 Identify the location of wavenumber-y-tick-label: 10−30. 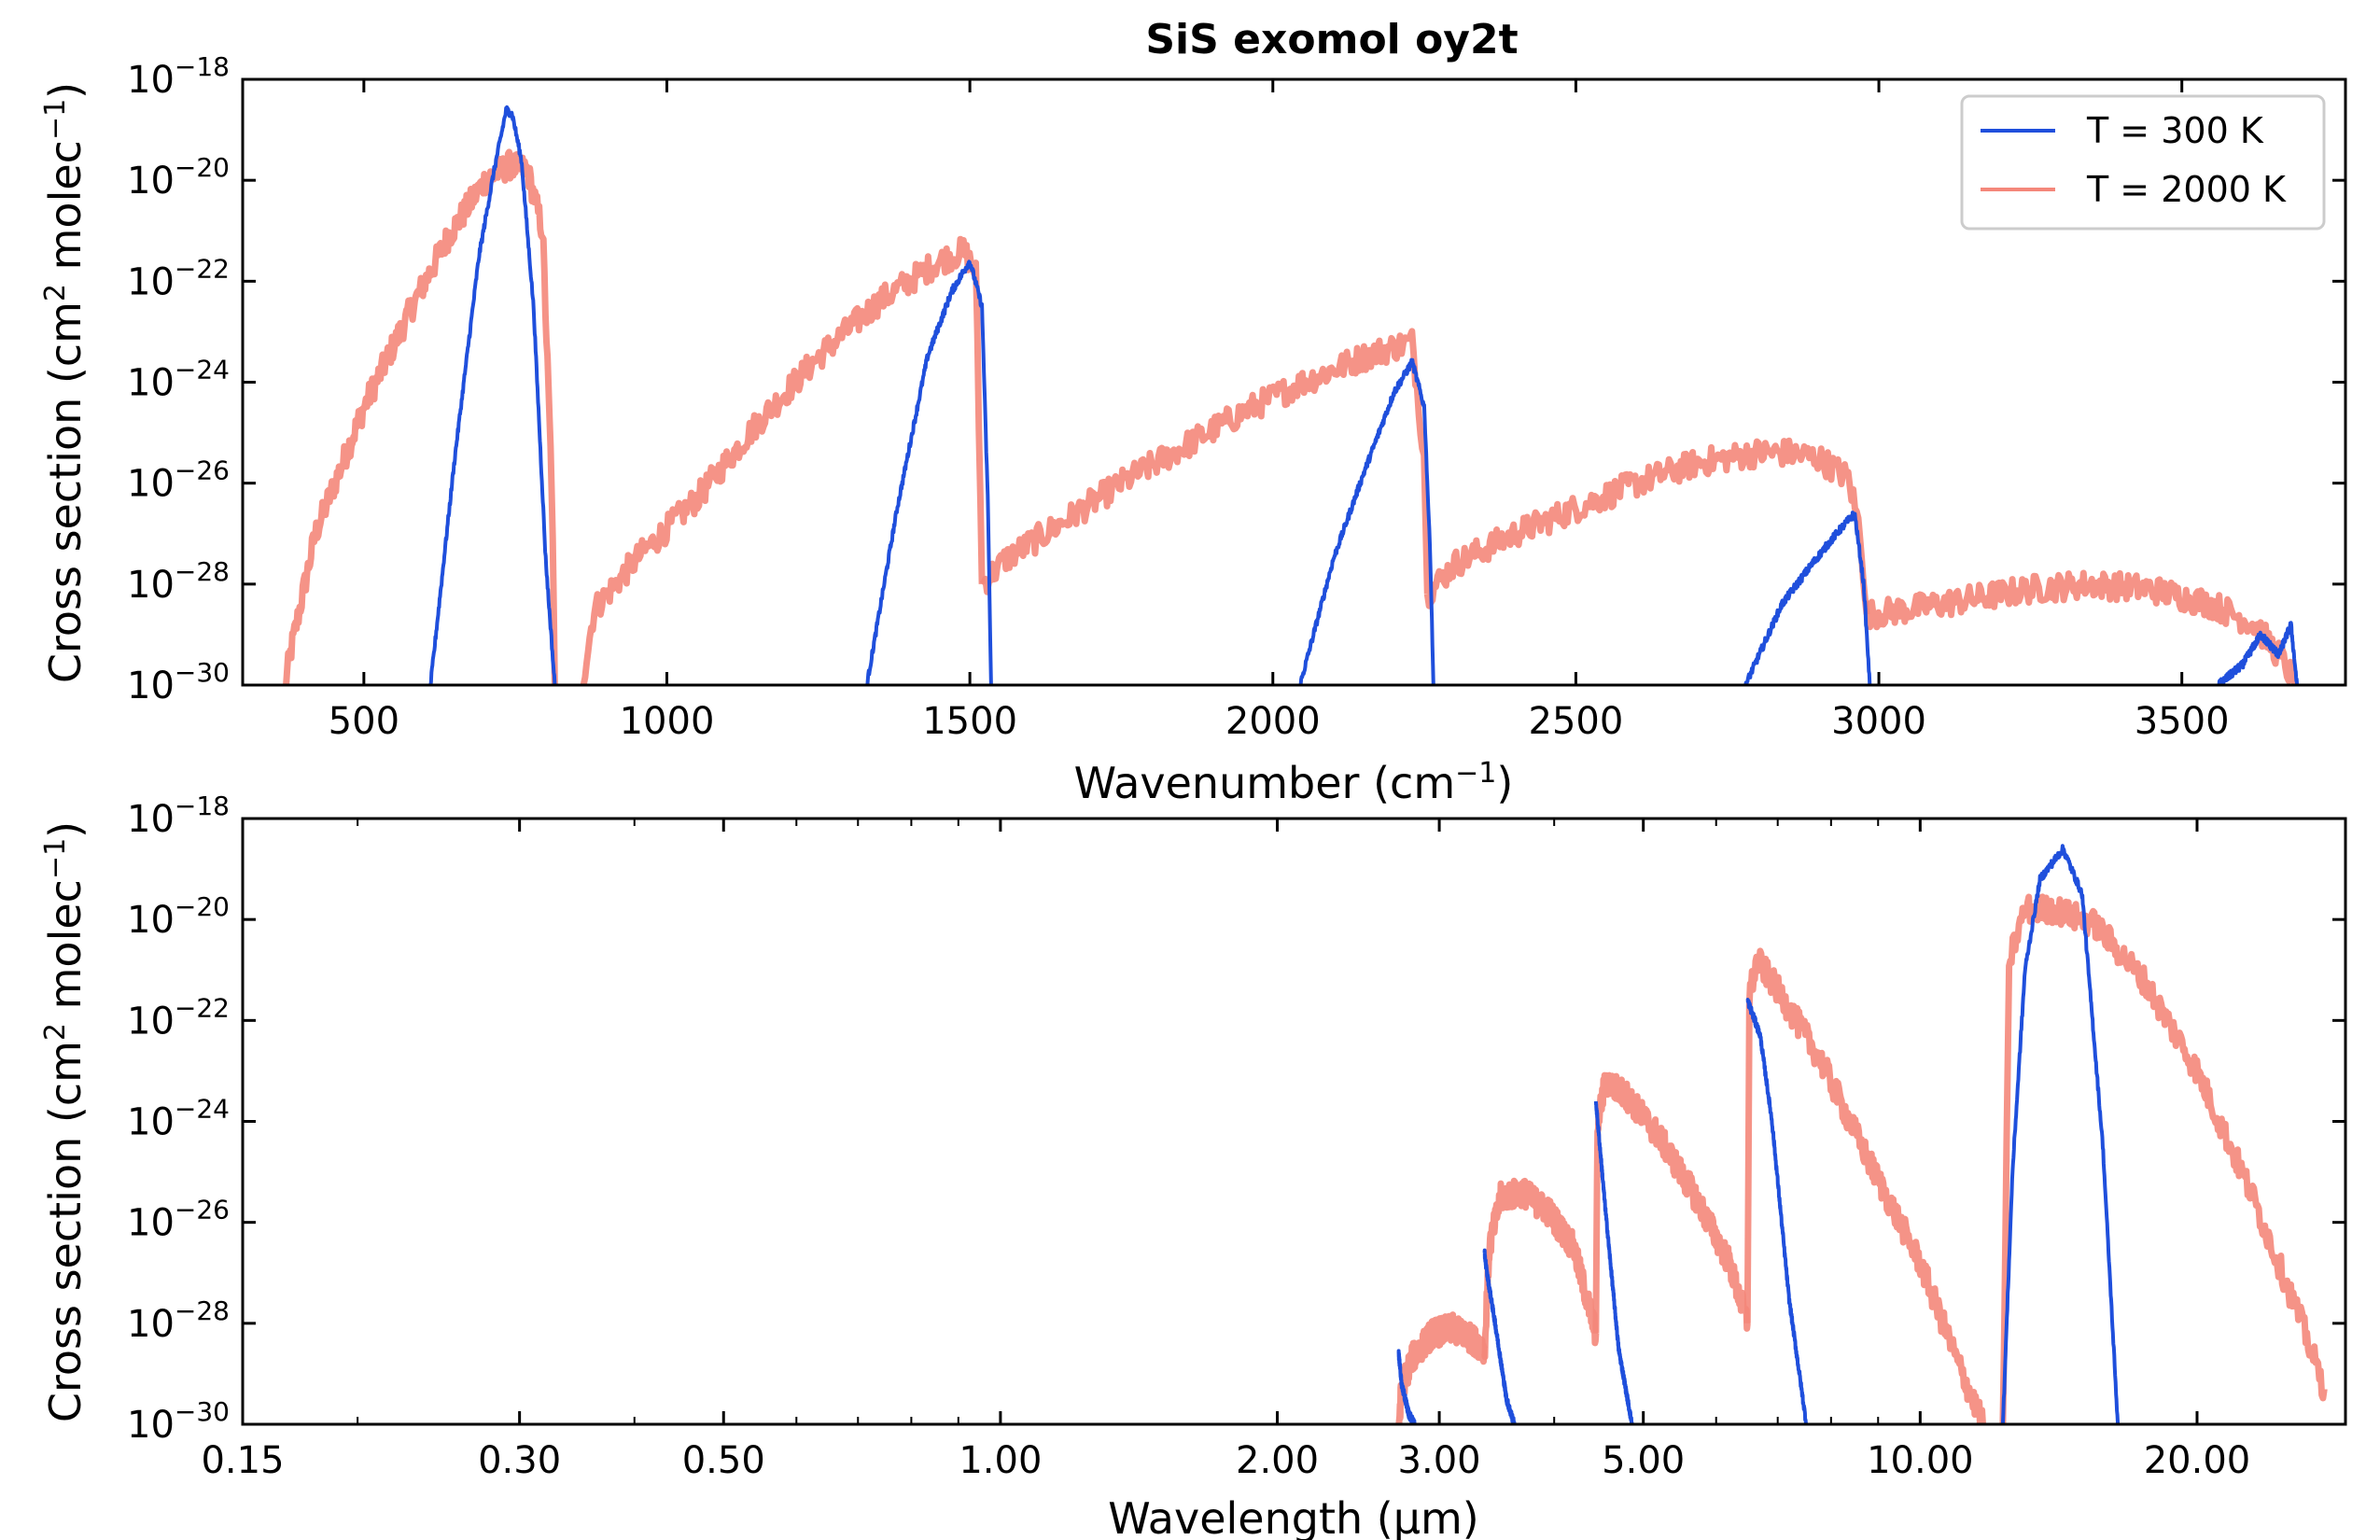
(178, 682).